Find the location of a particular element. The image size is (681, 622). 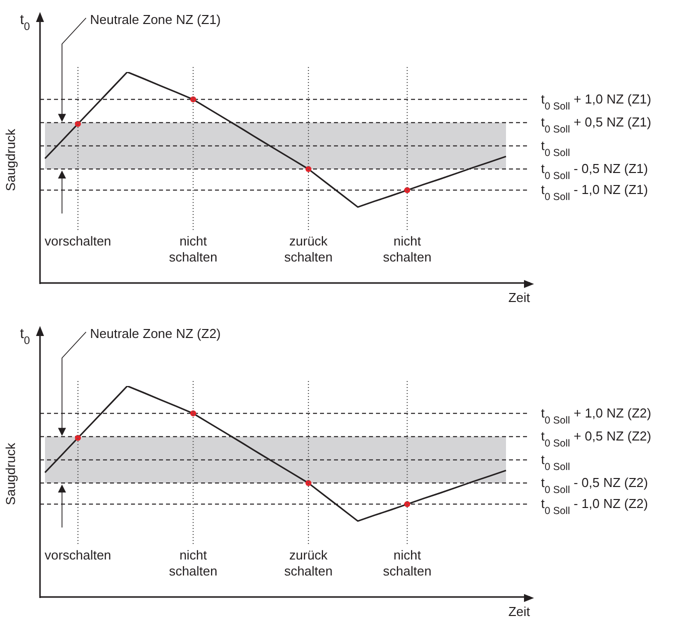

ref-line-label: t$_{0 Soll}$ + 1,0 NZ (Z2) is located at coordinates (596, 415).